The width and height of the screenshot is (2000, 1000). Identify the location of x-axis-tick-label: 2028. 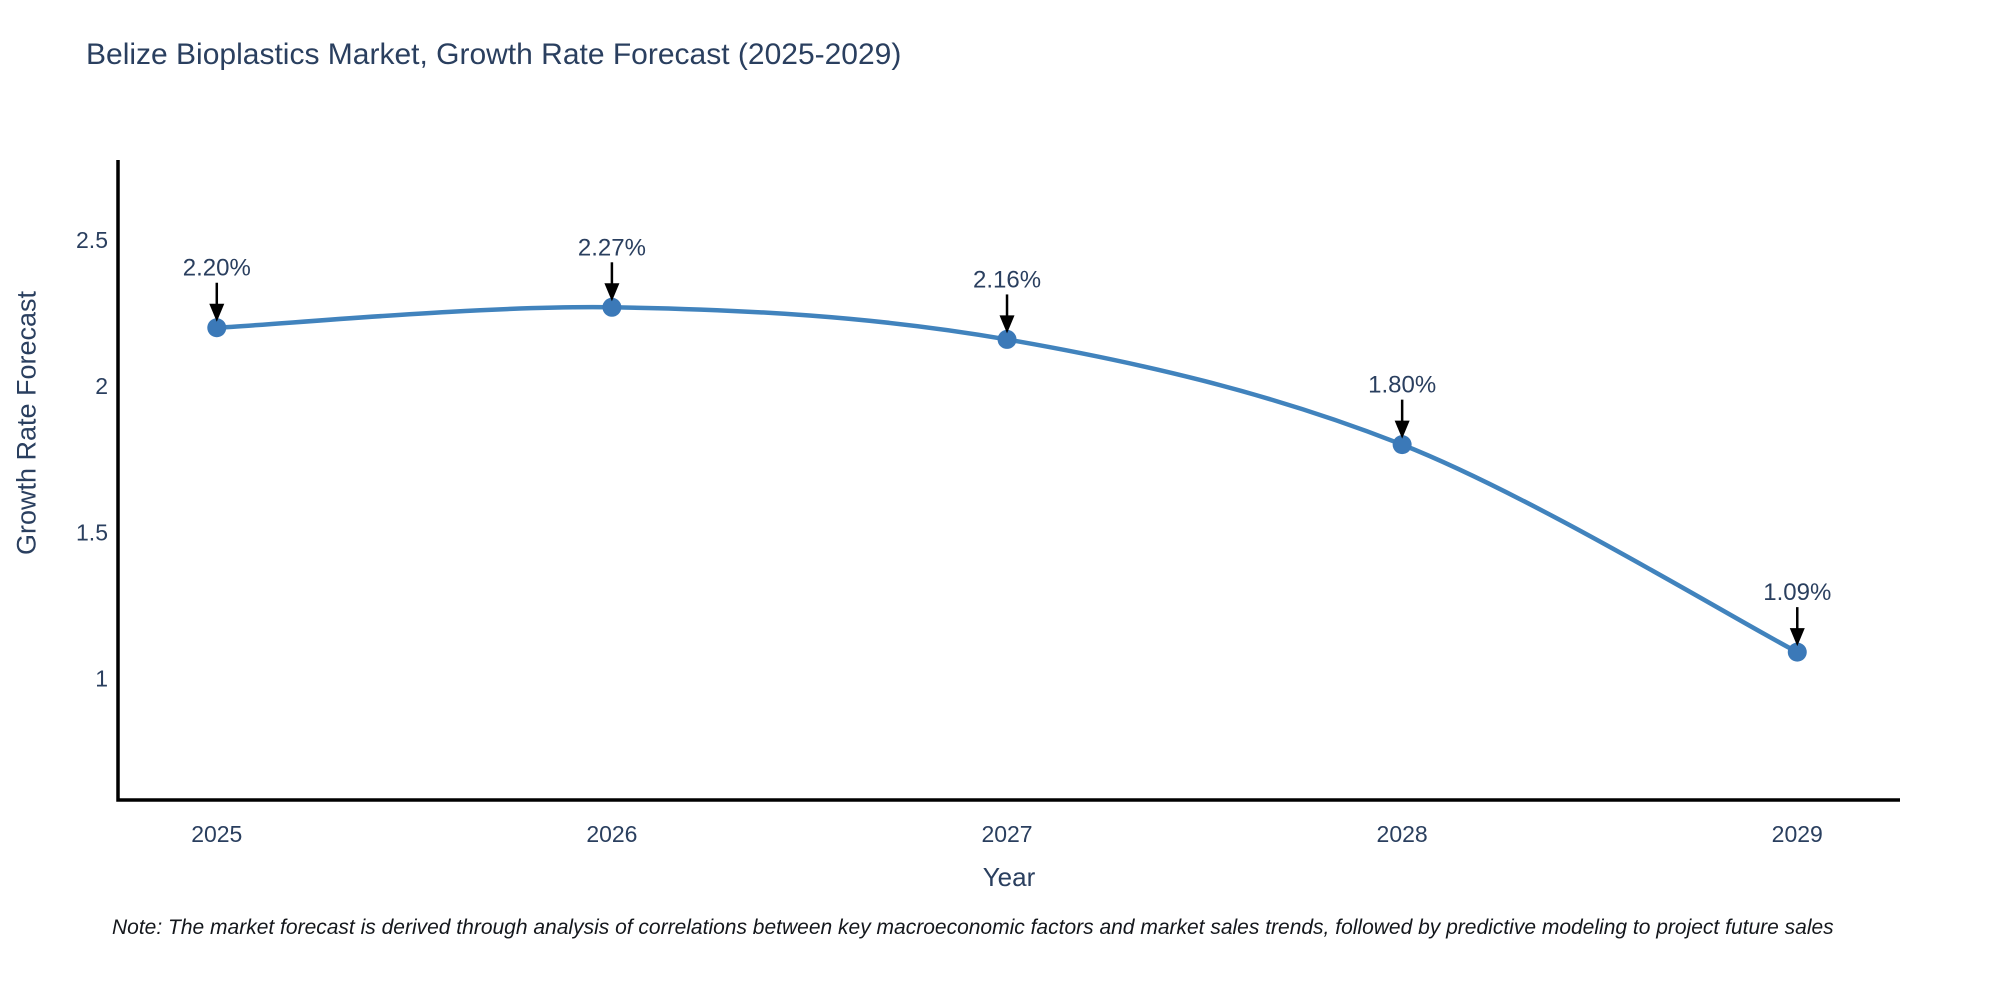
(1402, 834).